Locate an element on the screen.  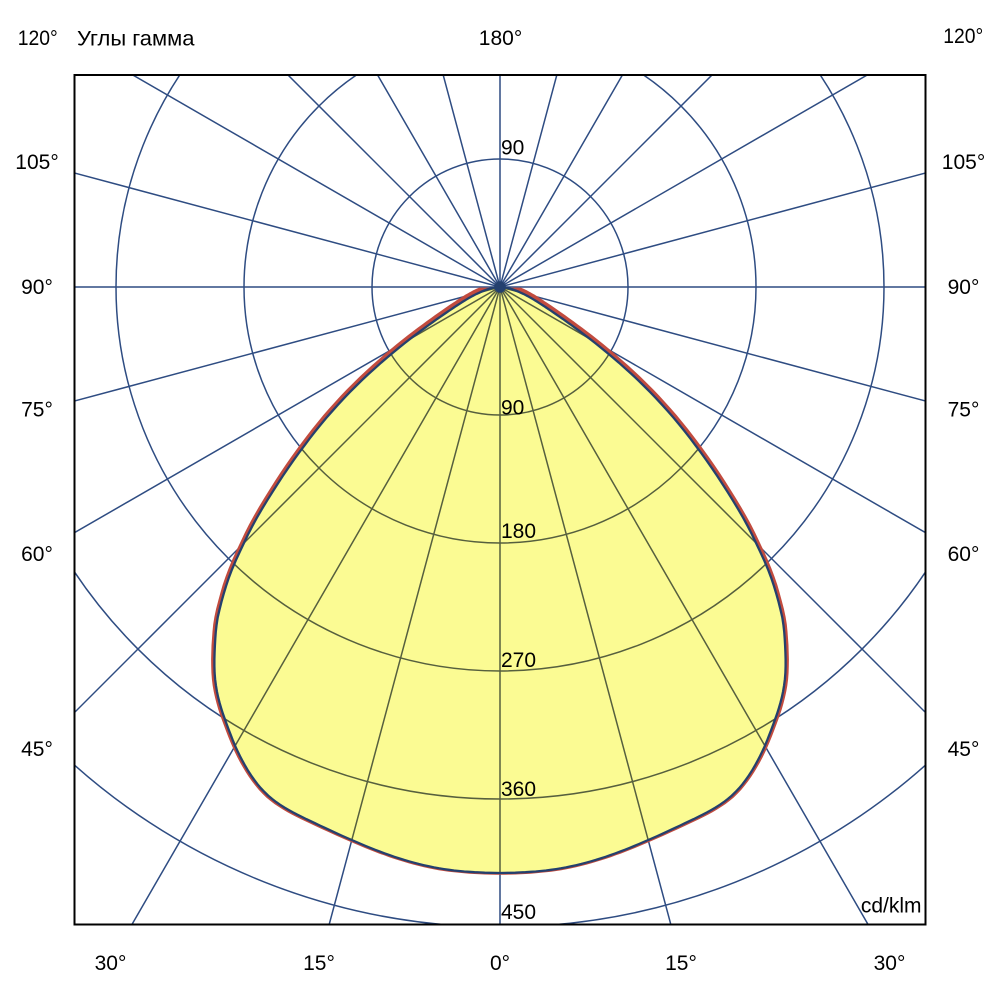
svg-text: 270 is located at coordinates (518, 660).